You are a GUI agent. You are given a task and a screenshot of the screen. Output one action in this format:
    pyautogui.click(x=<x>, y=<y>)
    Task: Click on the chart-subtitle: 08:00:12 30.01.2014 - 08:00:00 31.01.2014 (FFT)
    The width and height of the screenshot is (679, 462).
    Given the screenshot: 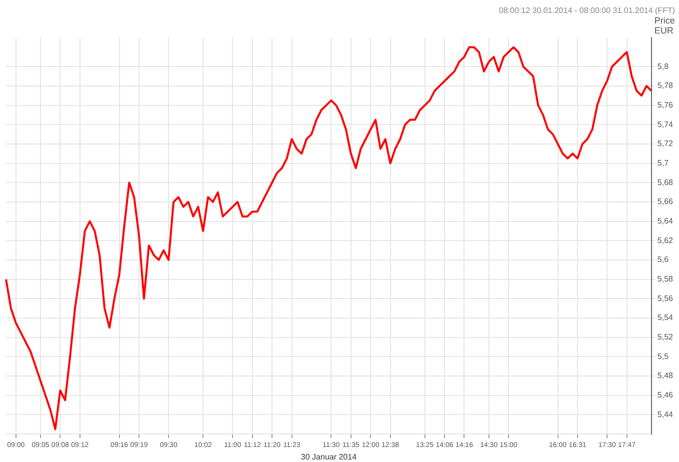 What is the action you would take?
    pyautogui.click(x=587, y=11)
    